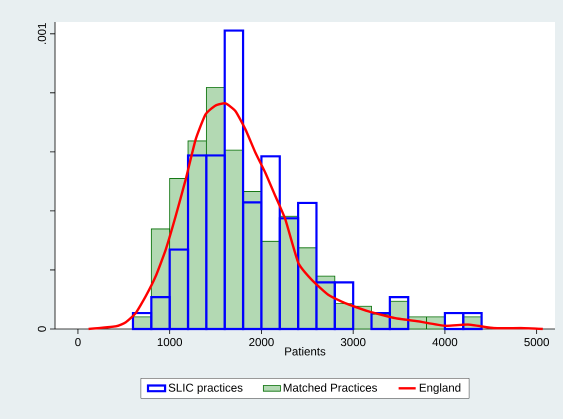  Describe the element at coordinates (440, 388) in the screenshot. I see `legend-label: England` at that location.